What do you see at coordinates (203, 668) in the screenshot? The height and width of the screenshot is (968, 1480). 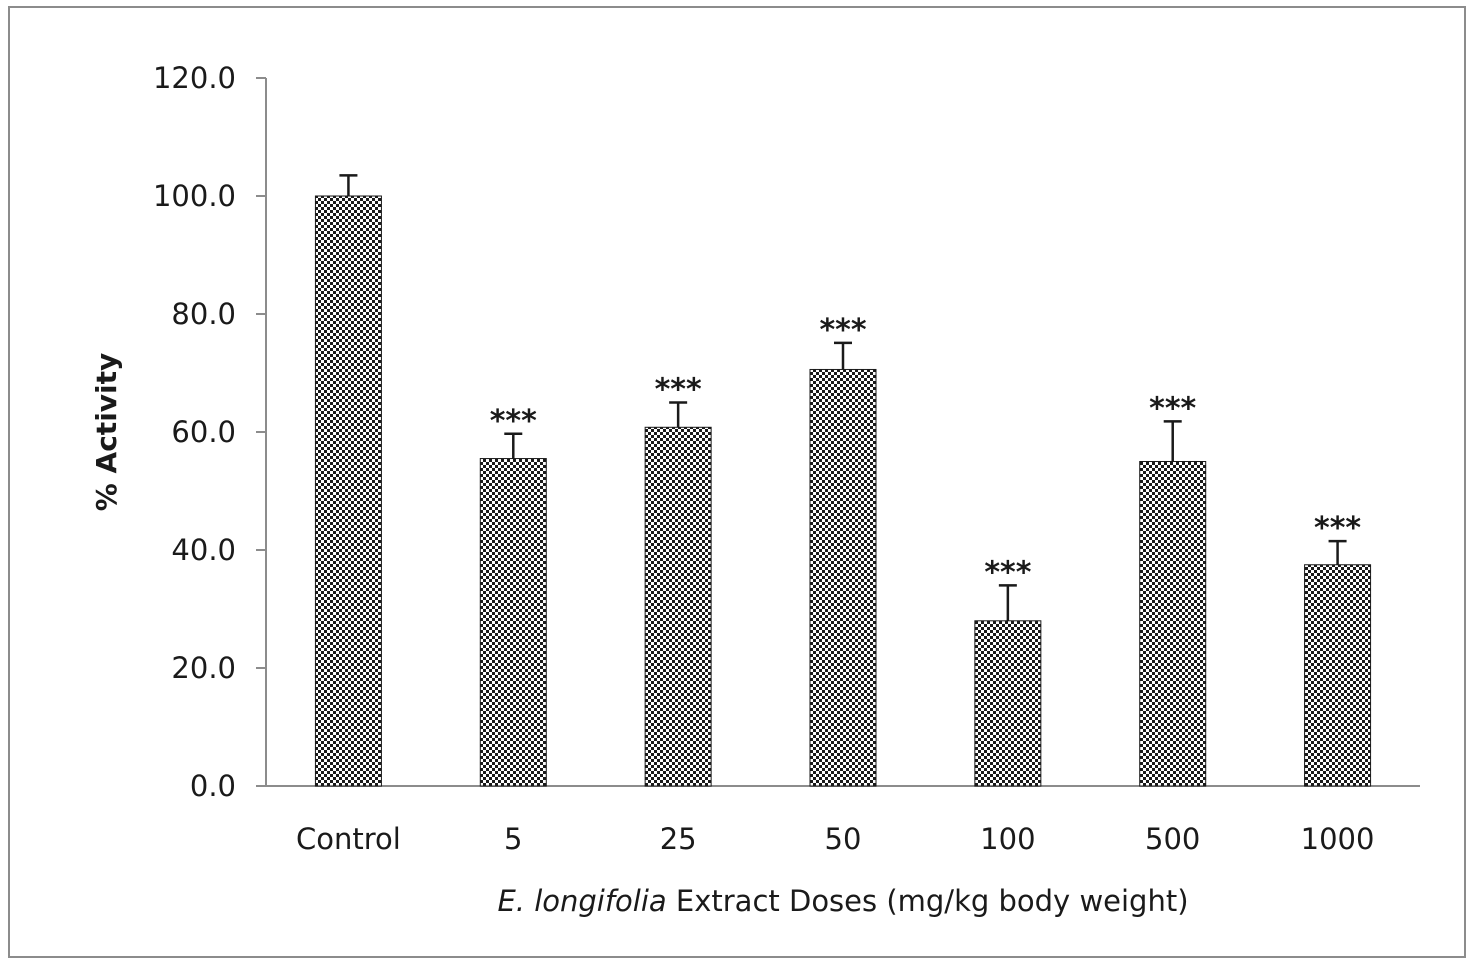 I see `y-tick-label: 20.0` at bounding box center [203, 668].